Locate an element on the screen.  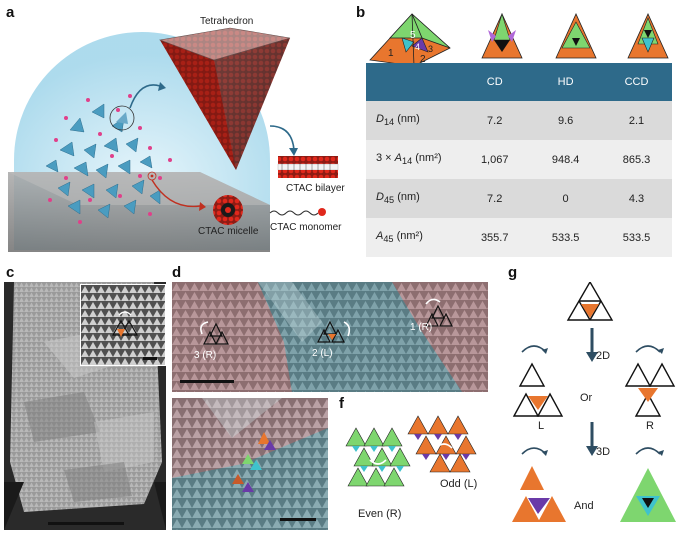
cell-value: 865.3 is located at coordinates (636, 159).